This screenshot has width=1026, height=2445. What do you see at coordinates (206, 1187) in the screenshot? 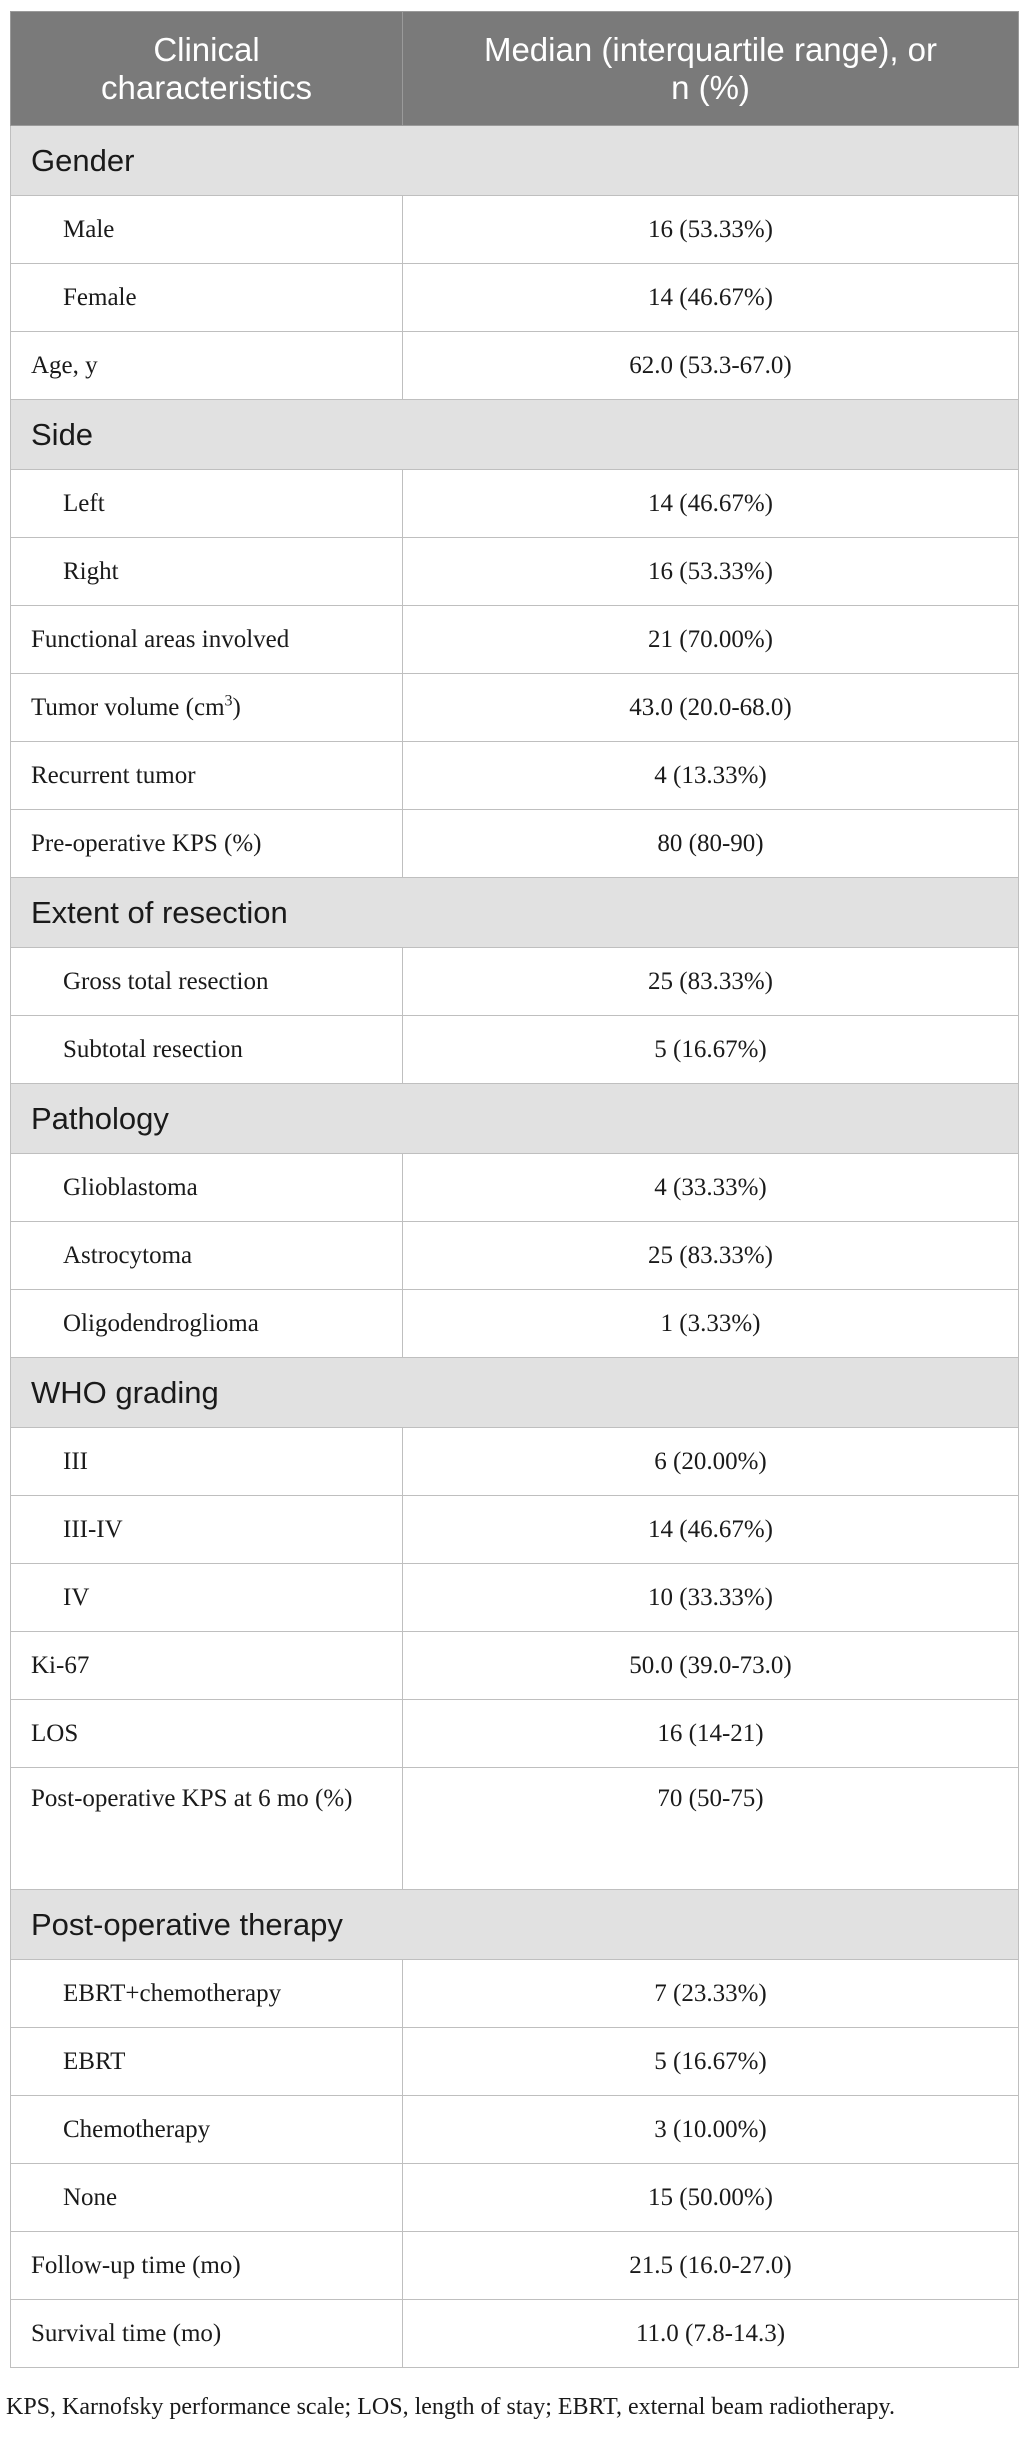
I see `row-label: Glioblastoma` at bounding box center [206, 1187].